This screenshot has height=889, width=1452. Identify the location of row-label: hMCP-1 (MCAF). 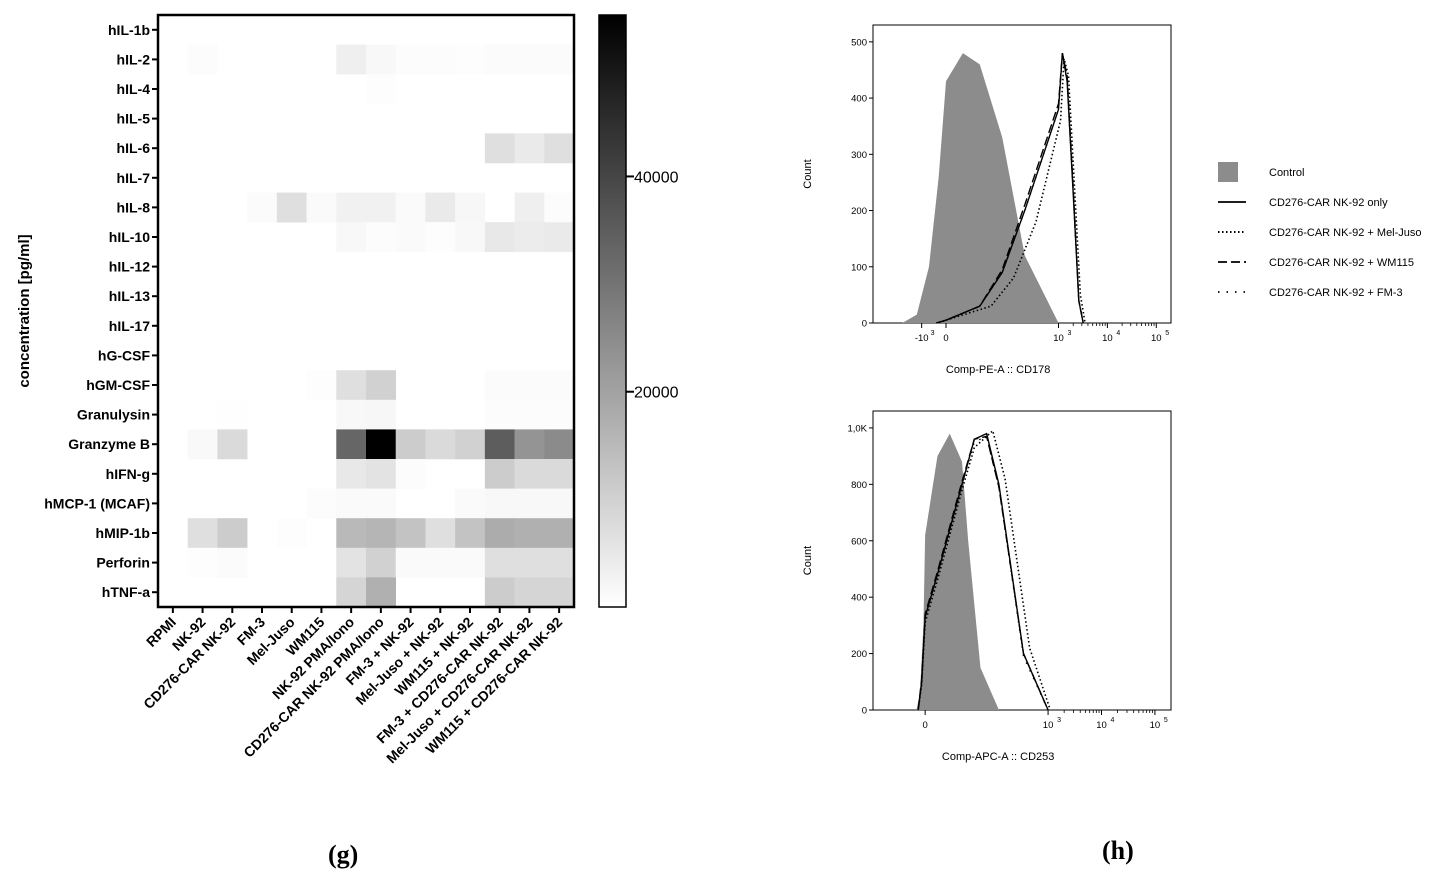
(97, 503).